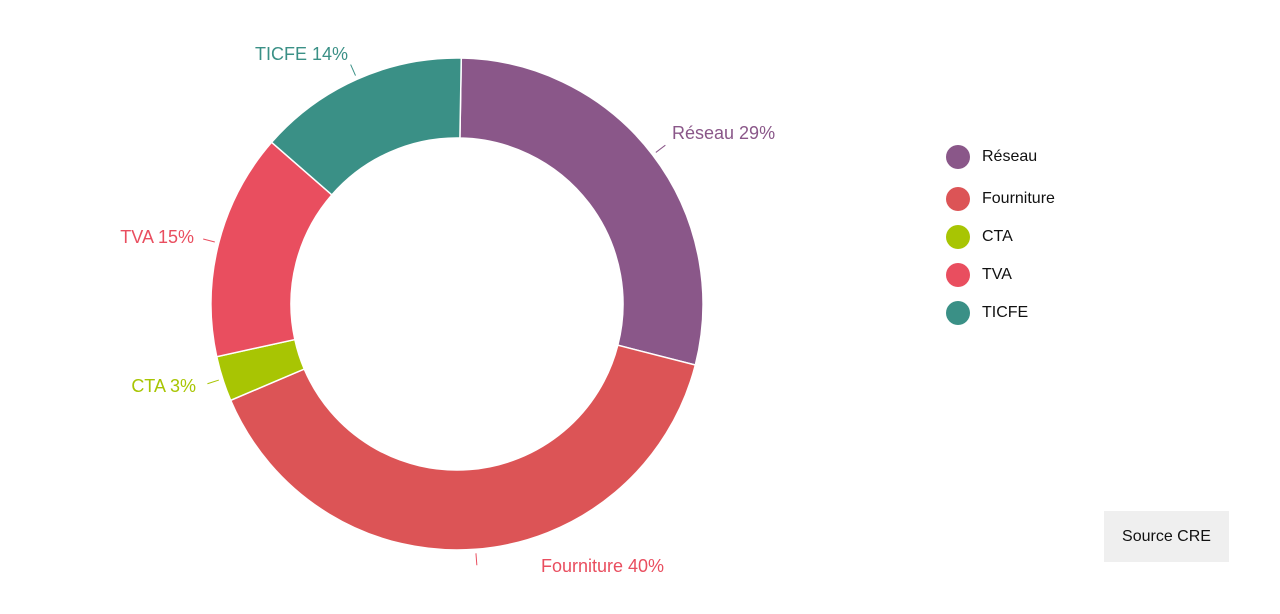 This screenshot has height=614, width=1280. What do you see at coordinates (163, 386) in the screenshot?
I see `slice-label-cta: CTA 3%` at bounding box center [163, 386].